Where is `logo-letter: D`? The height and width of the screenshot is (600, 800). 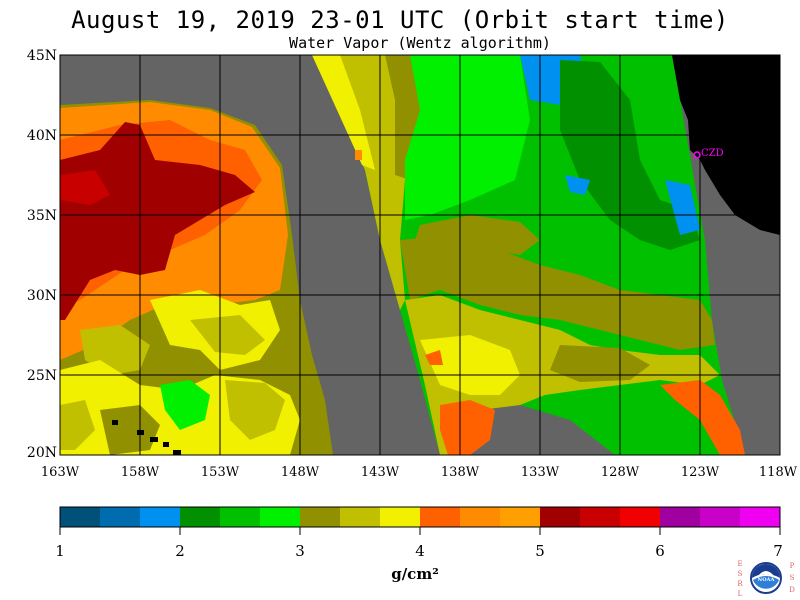
logo-letter: D is located at coordinates (792, 590).